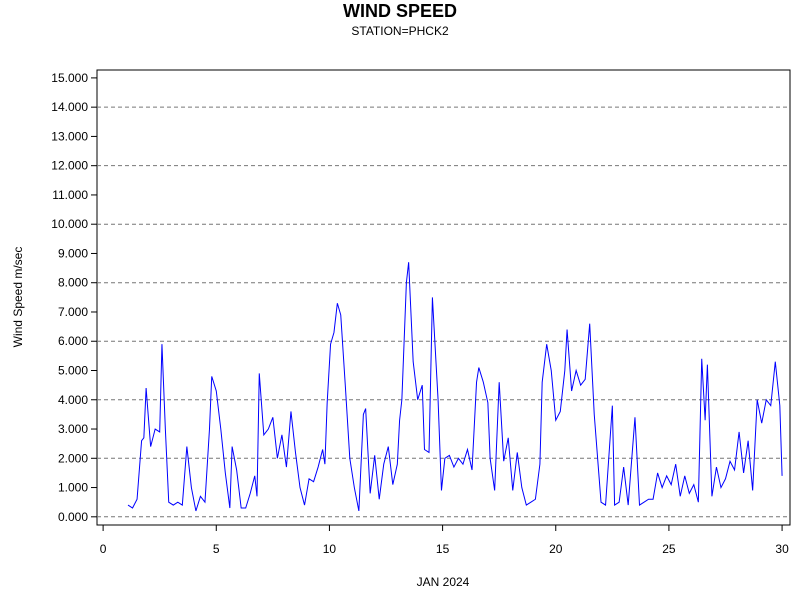 The height and width of the screenshot is (600, 800). I want to click on y-tick-label: 15.000, so click(69, 78).